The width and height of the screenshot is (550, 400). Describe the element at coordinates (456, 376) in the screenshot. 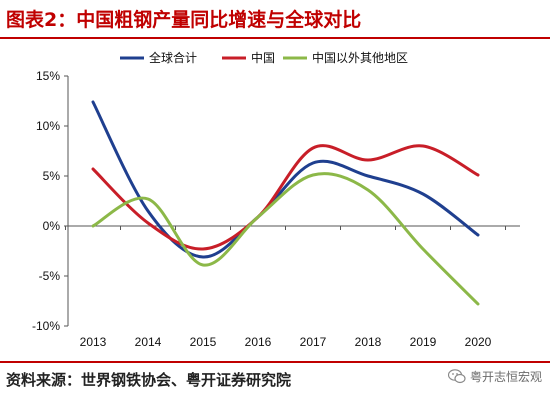

I see `wechat-icon` at that location.